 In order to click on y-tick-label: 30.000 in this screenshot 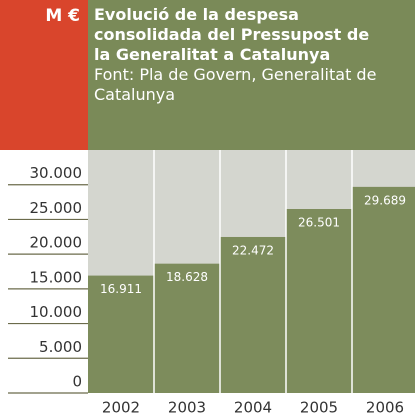, I will do `click(56, 173)`.